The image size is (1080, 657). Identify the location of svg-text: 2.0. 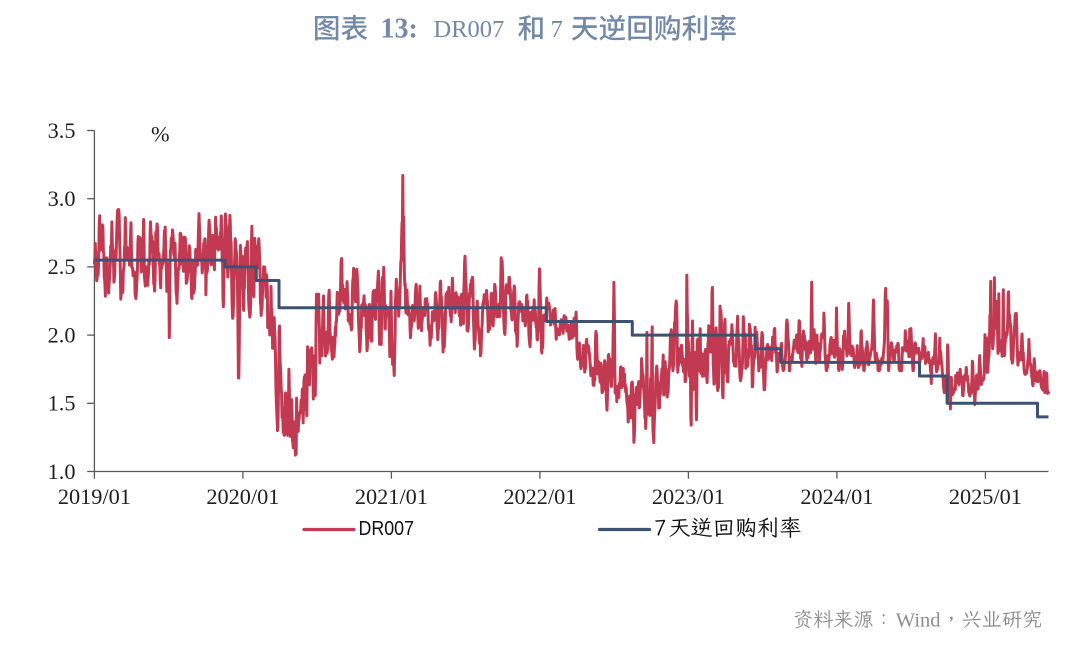
(62, 334).